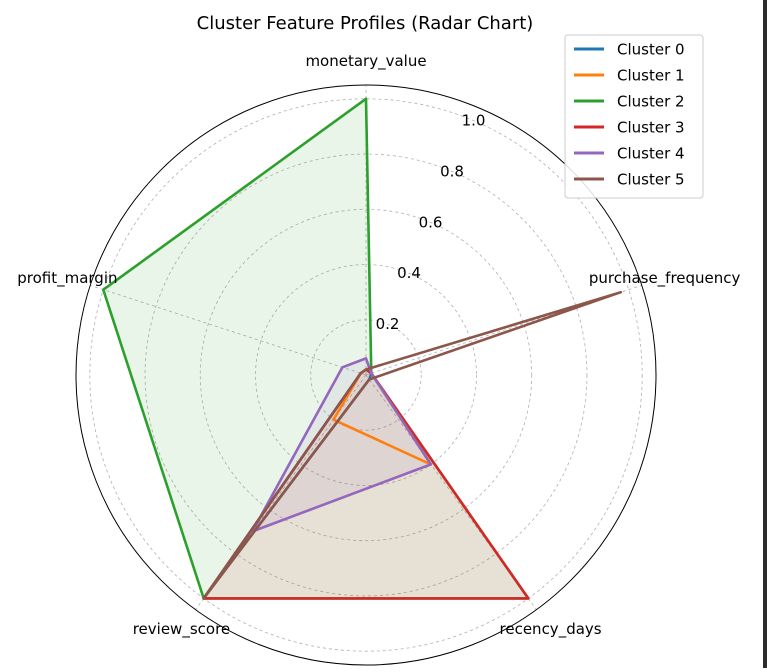 The height and width of the screenshot is (672, 767). Describe the element at coordinates (765, 334) in the screenshot. I see `scrollbar` at that location.